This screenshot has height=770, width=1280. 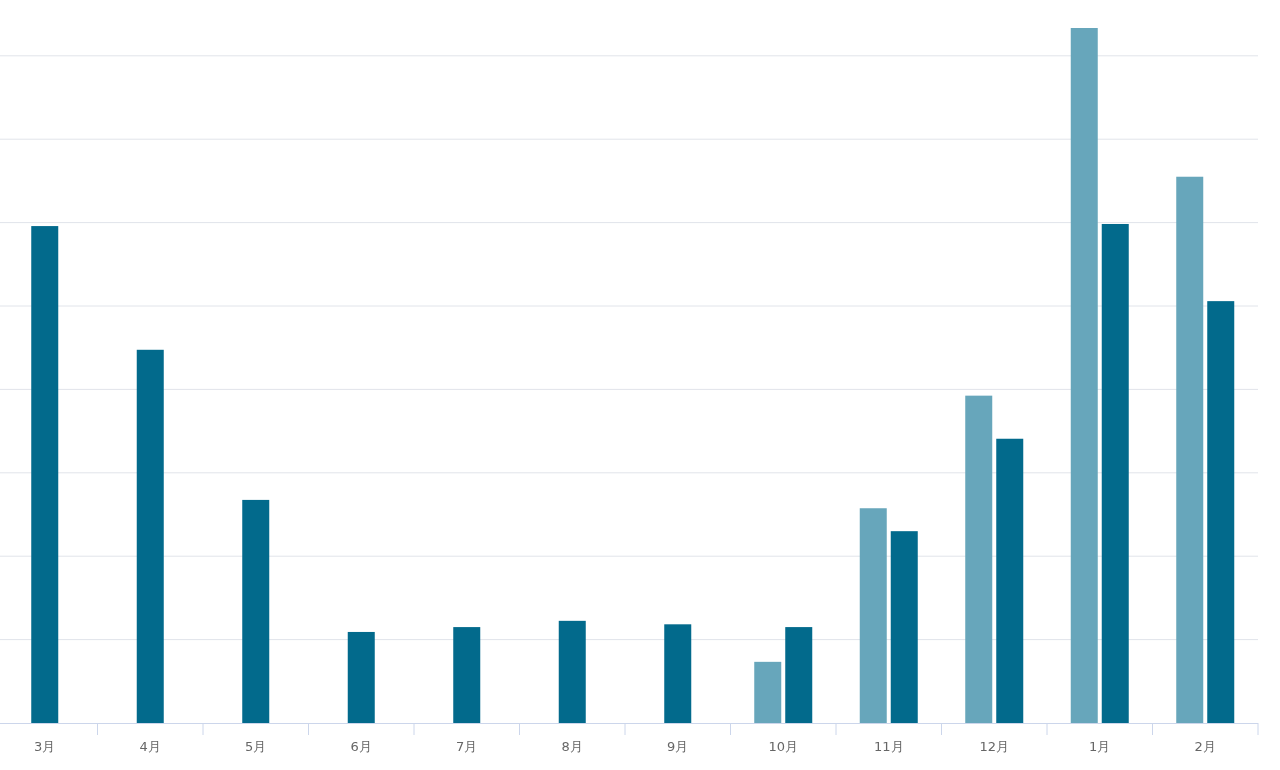 What do you see at coordinates (361, 746) in the screenshot?
I see `x-tick-label: 6月` at bounding box center [361, 746].